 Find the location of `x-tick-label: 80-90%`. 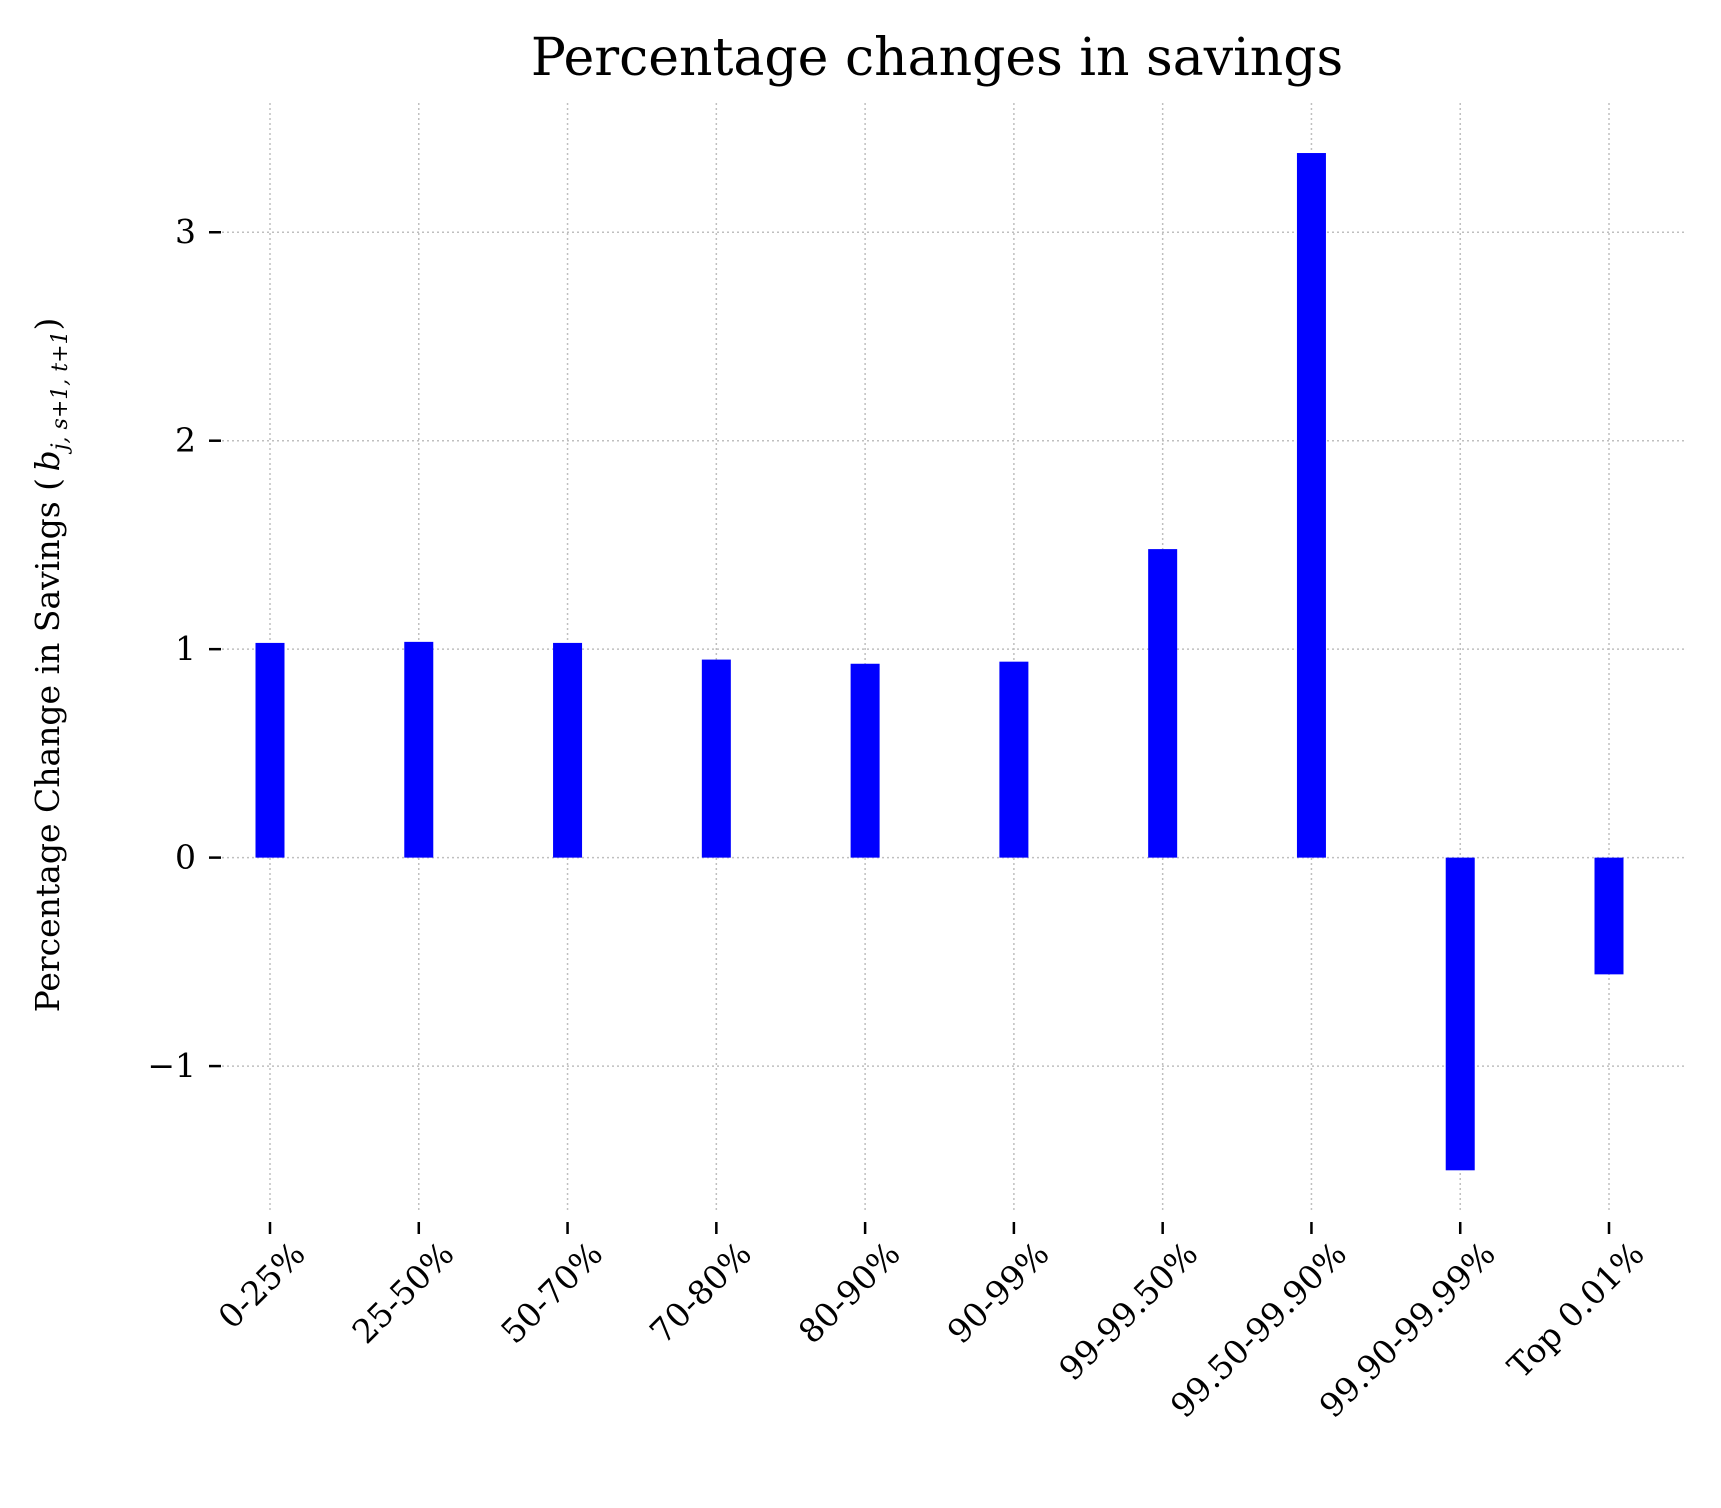

x-tick-label: 80-90% is located at coordinates (849, 1292).